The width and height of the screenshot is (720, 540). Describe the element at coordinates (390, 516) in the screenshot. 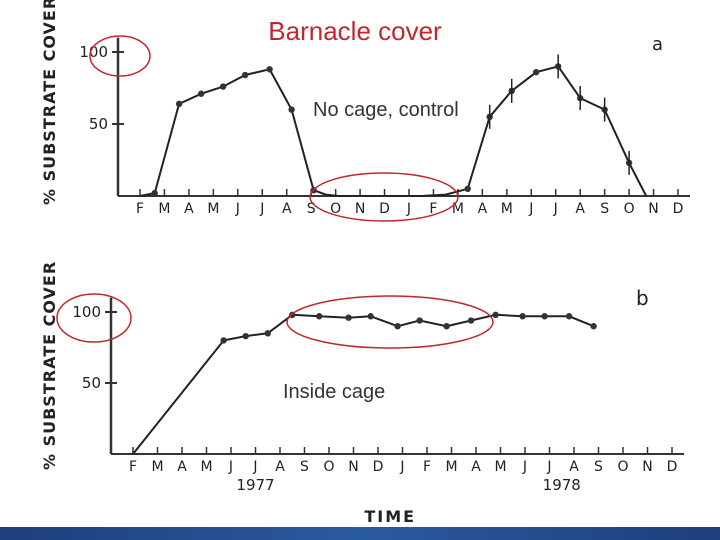

I see `x-axis-title: TIME` at that location.